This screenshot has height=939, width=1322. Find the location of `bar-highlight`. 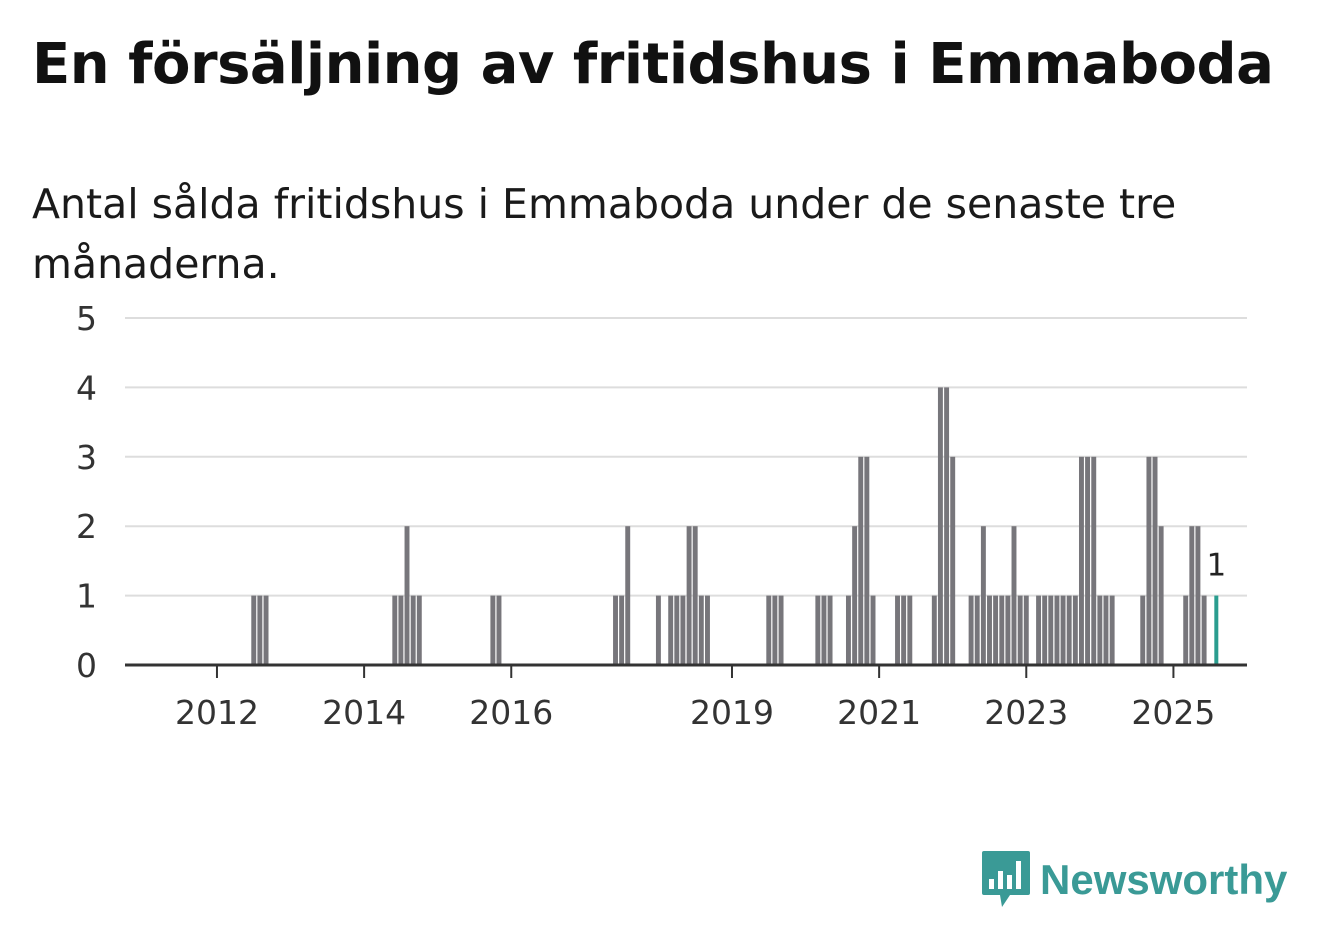

bar-highlight is located at coordinates (1216, 630).